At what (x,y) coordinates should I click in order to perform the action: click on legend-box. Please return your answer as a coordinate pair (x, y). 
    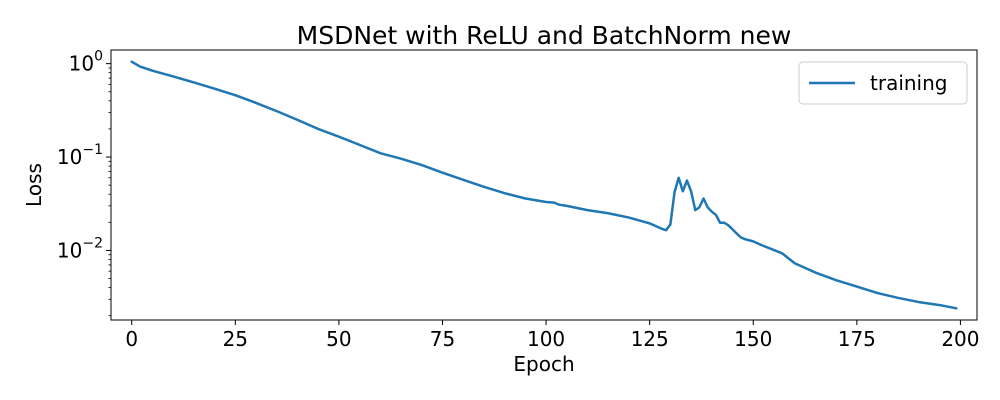
    Looking at the image, I should click on (883, 83).